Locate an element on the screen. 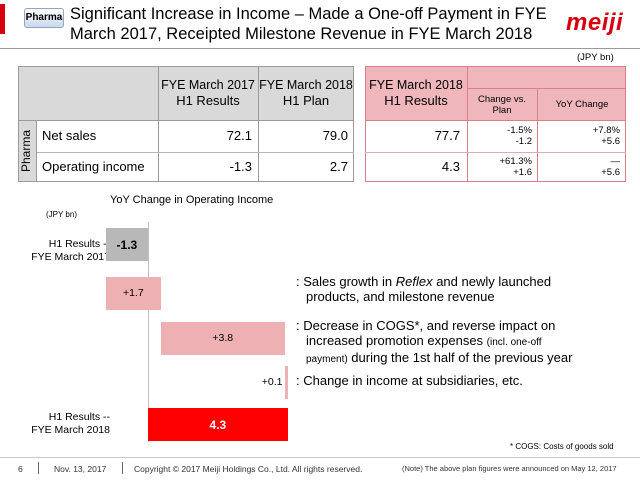 The image size is (640, 480). net-sales-yoy: +7.8% +5.6 is located at coordinates (580, 136).